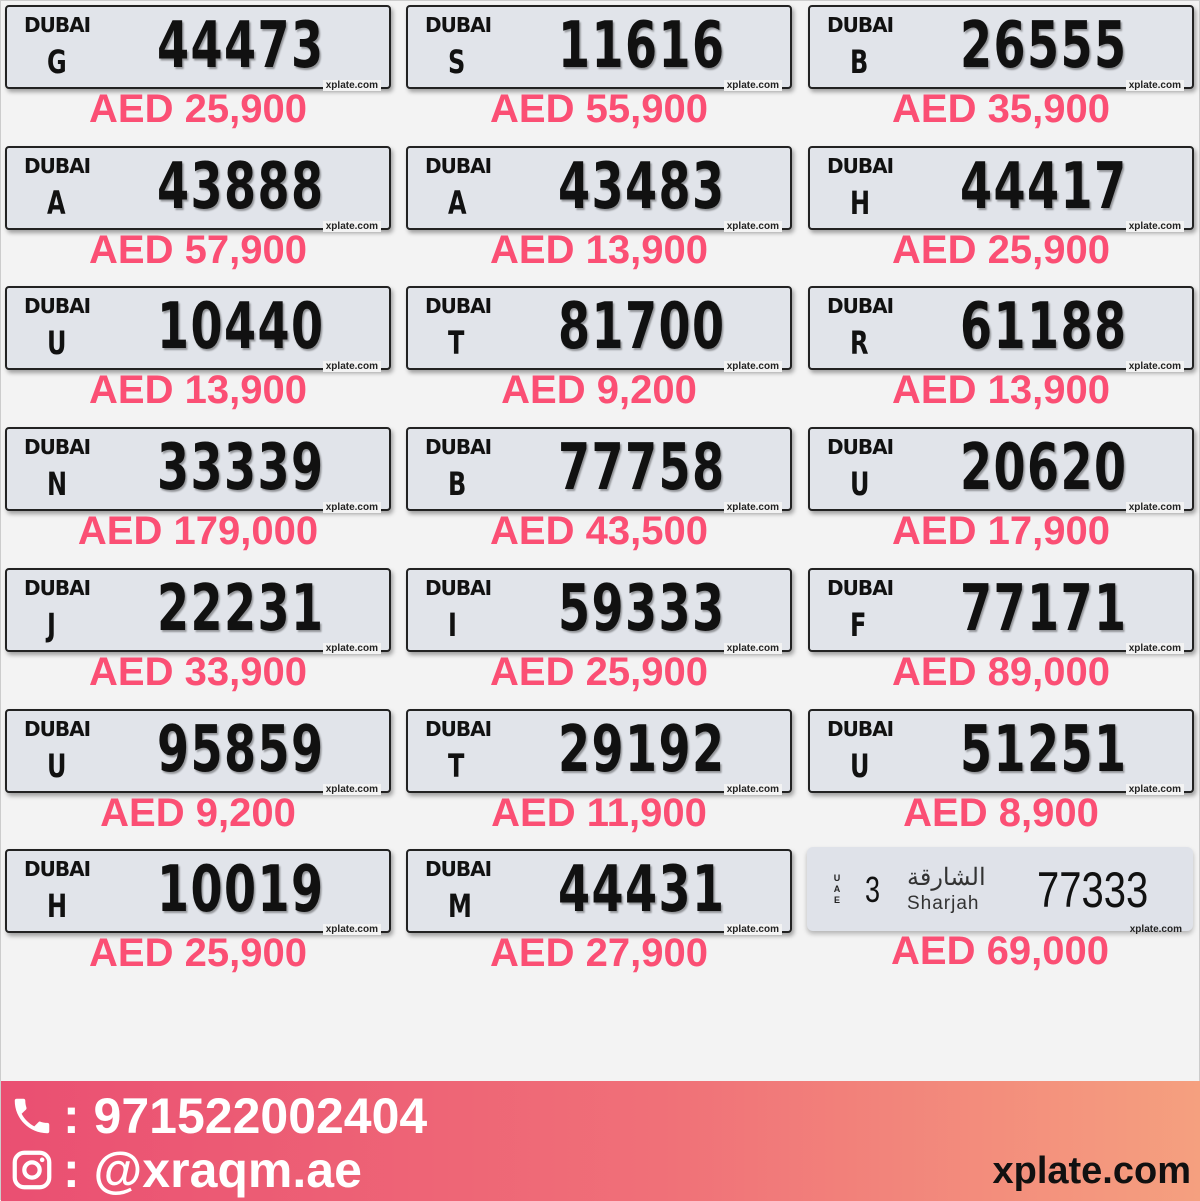 This screenshot has height=1201, width=1200. Describe the element at coordinates (198, 751) in the screenshot. I see `dubai-plate: DUBAI U 95859 xplate.com` at that location.